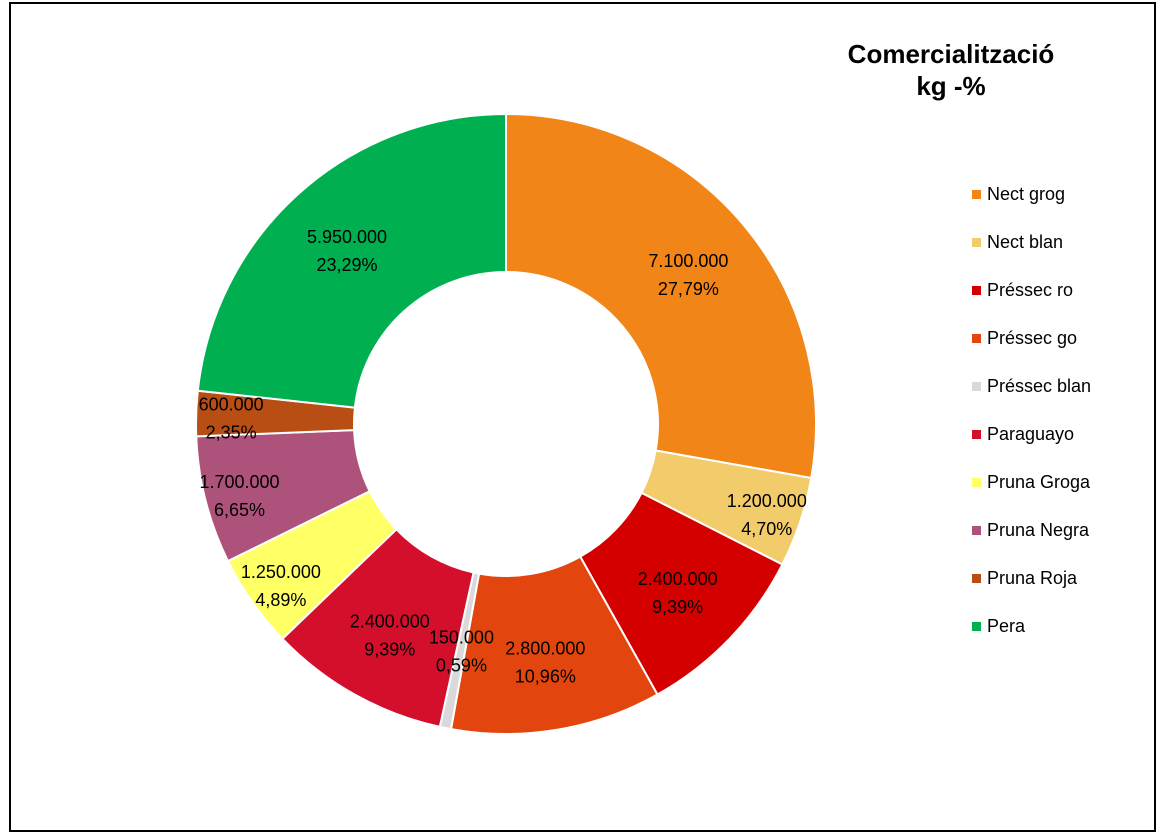  What do you see at coordinates (688, 275) in the screenshot?
I see `data-label-nect-grog: 7.100.000 27,79%` at bounding box center [688, 275].